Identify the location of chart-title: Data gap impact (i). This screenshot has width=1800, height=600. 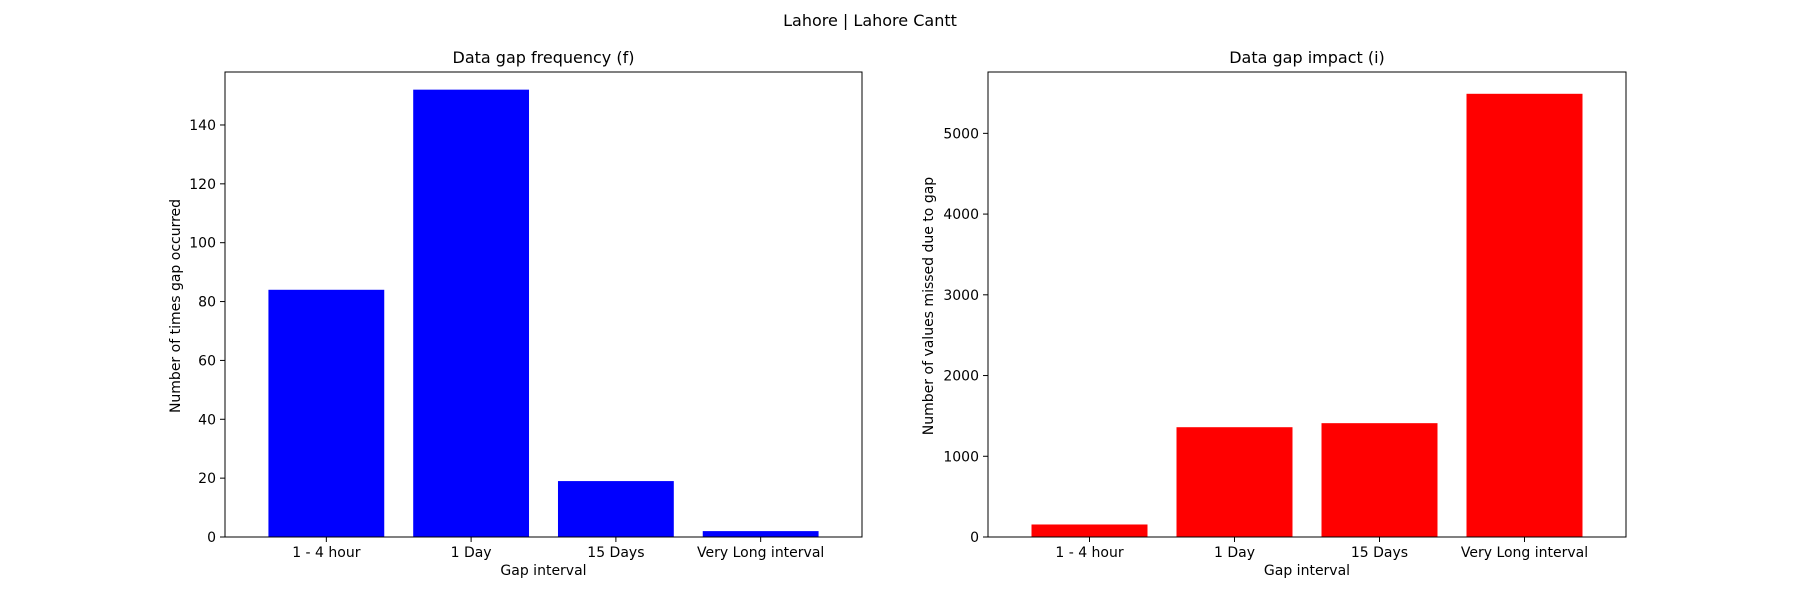
(1307, 57).